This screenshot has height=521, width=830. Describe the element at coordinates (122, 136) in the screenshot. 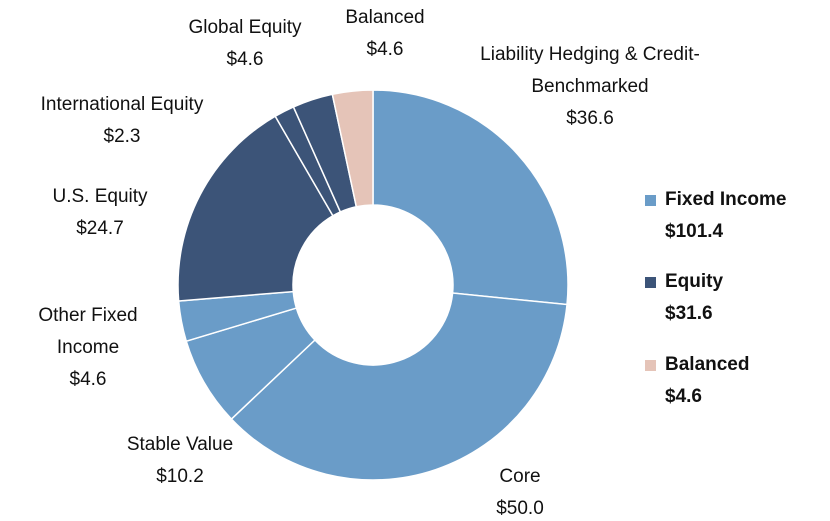

I see `slice-value: $2.3` at that location.